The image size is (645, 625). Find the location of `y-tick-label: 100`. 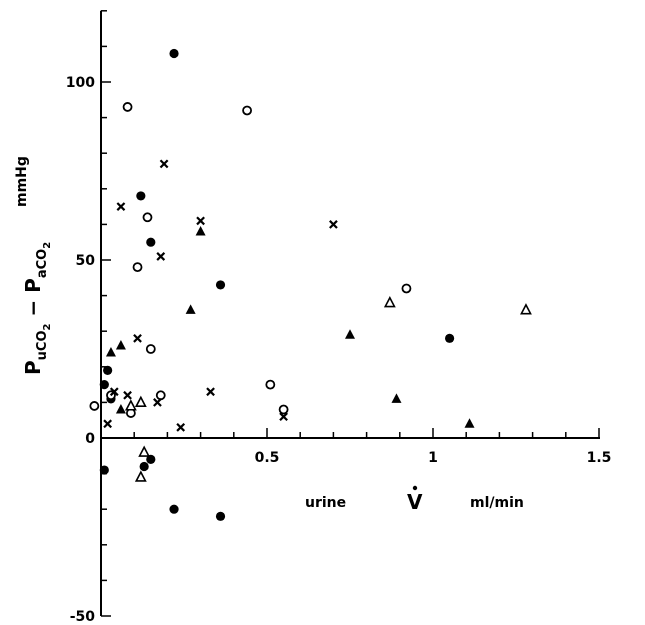

y-tick-label: 100 is located at coordinates (80, 83).